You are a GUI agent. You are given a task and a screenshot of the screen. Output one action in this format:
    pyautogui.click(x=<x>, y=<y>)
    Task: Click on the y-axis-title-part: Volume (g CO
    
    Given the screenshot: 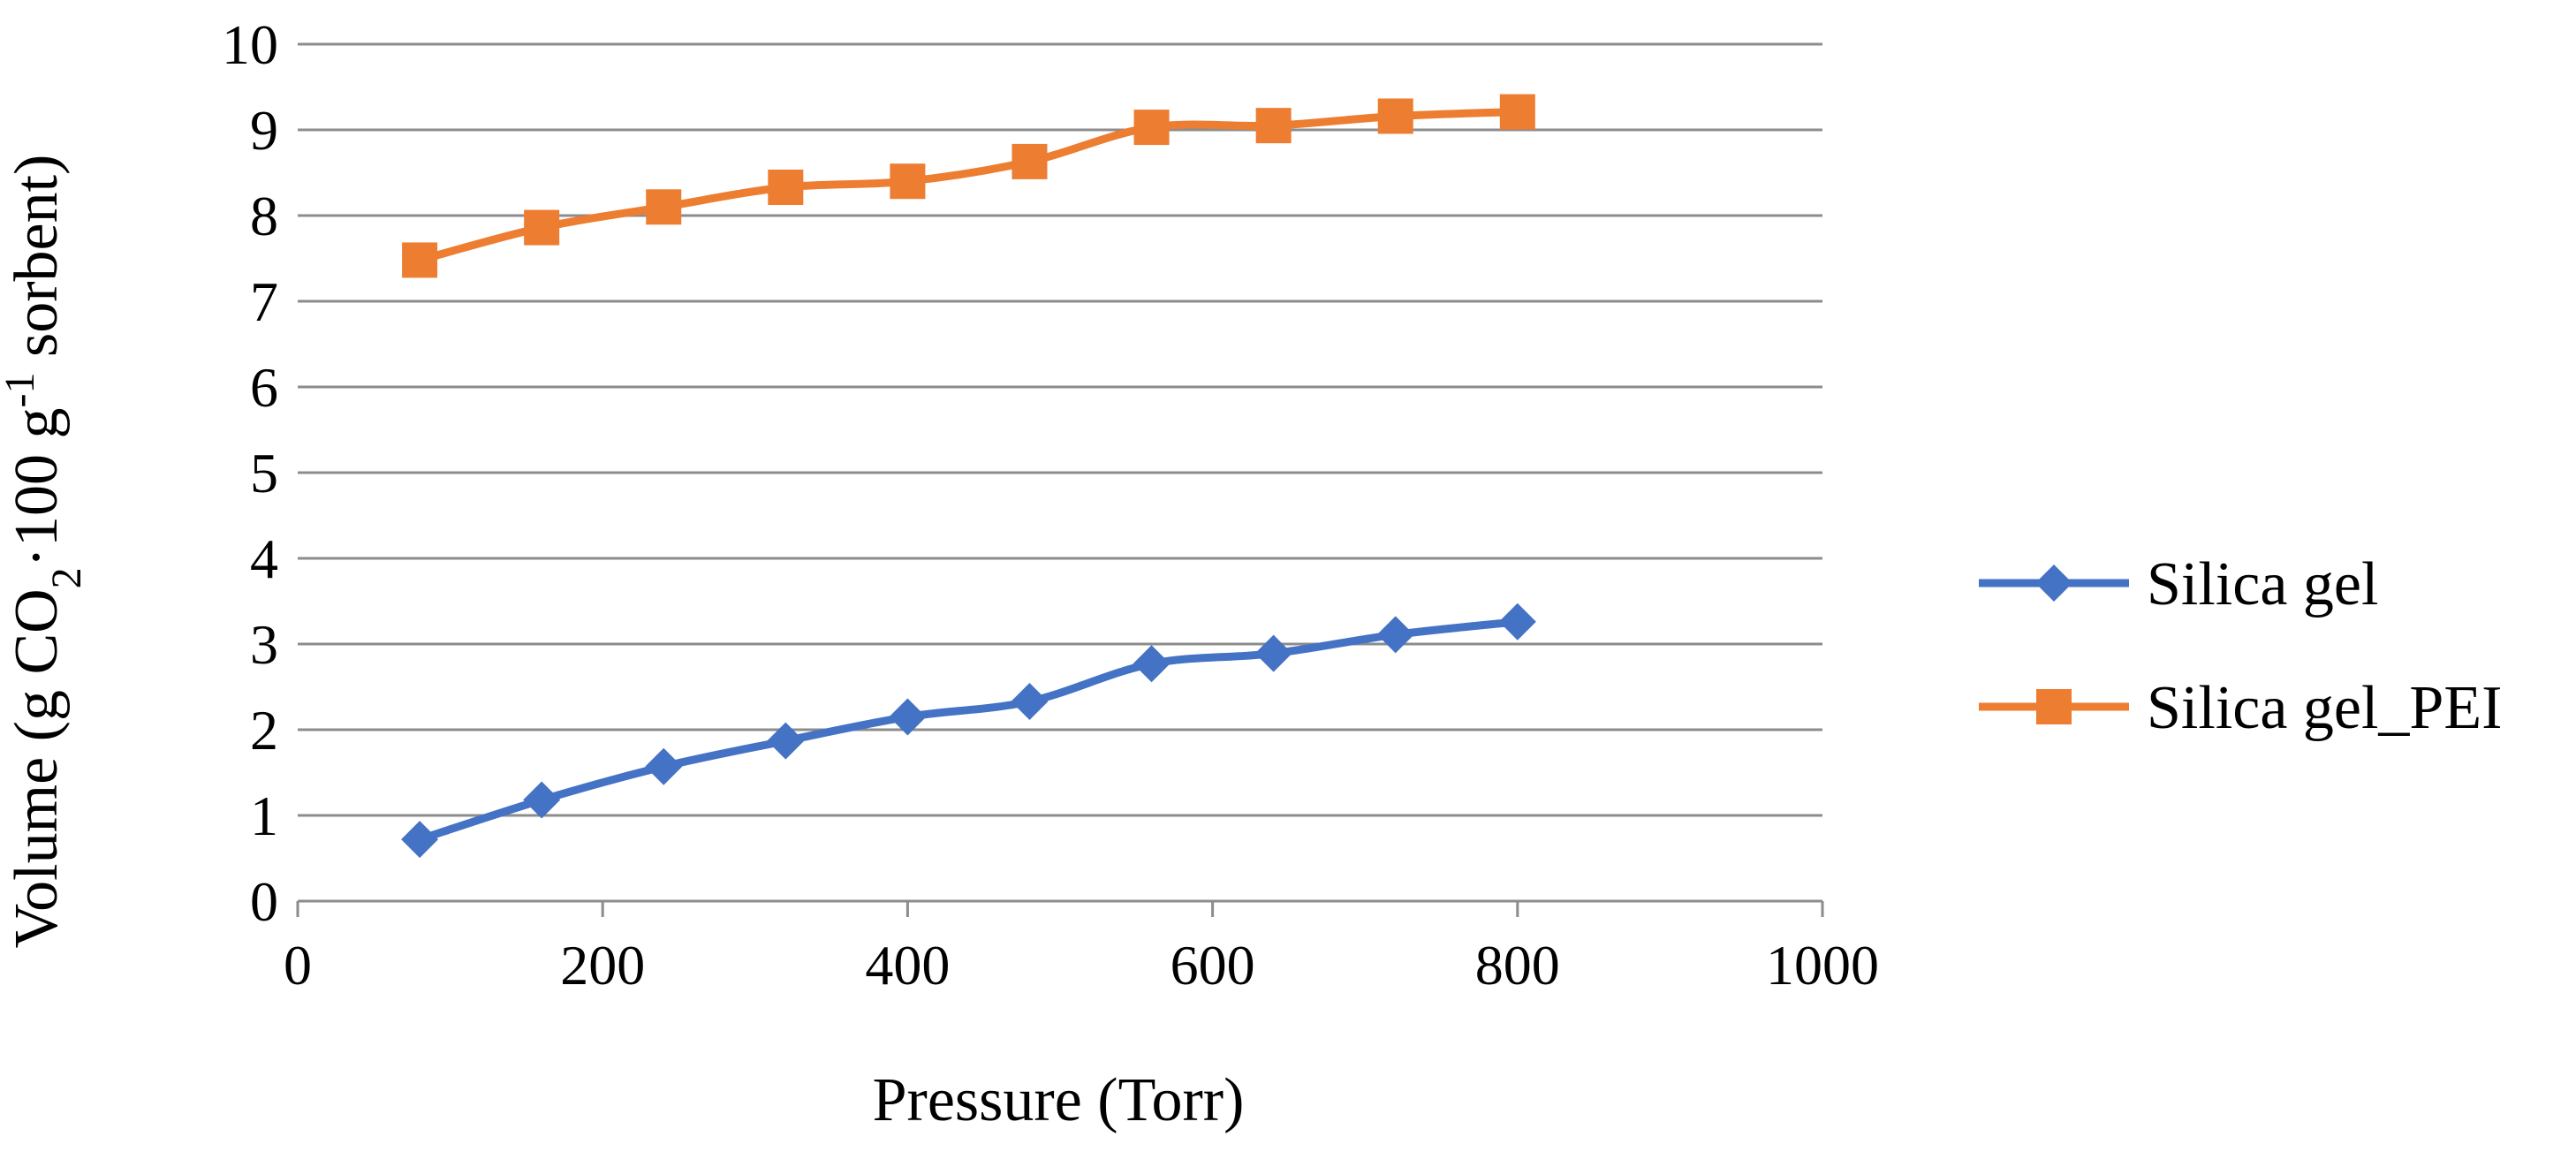 What is the action you would take?
    pyautogui.click(x=37, y=768)
    